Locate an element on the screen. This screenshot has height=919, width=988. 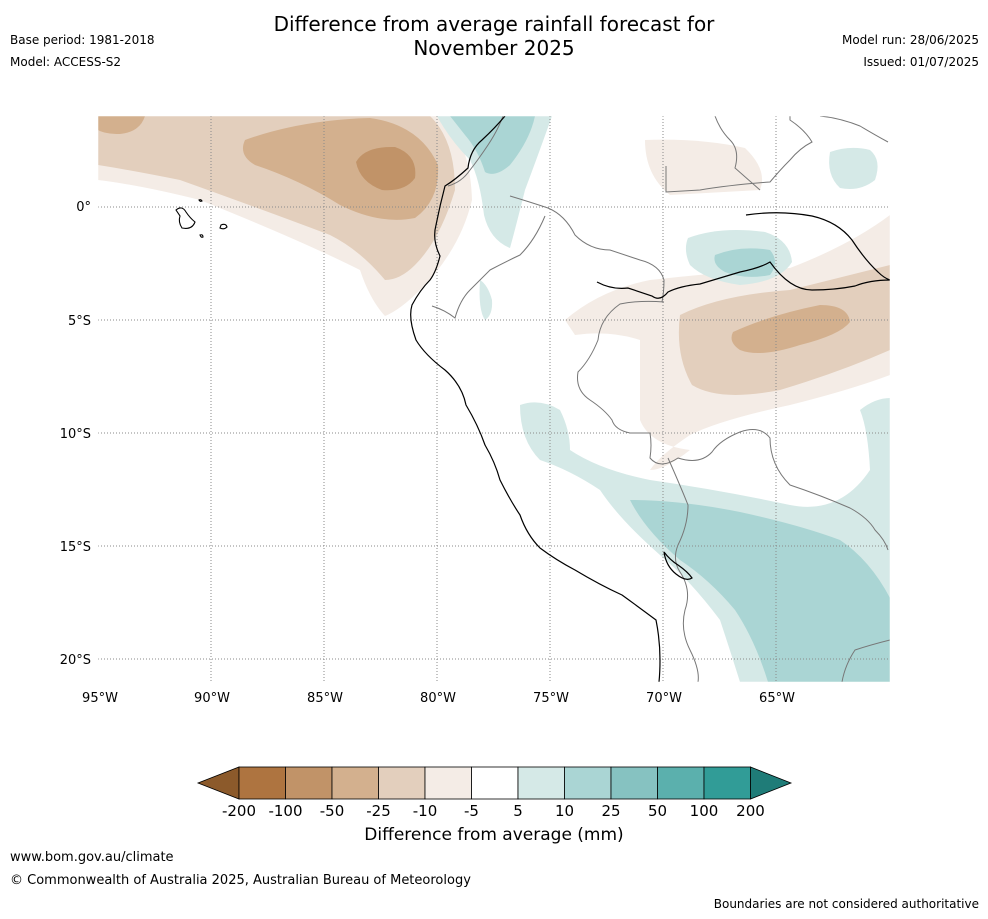
colorbar-tick-label: 200 is located at coordinates (750, 811).